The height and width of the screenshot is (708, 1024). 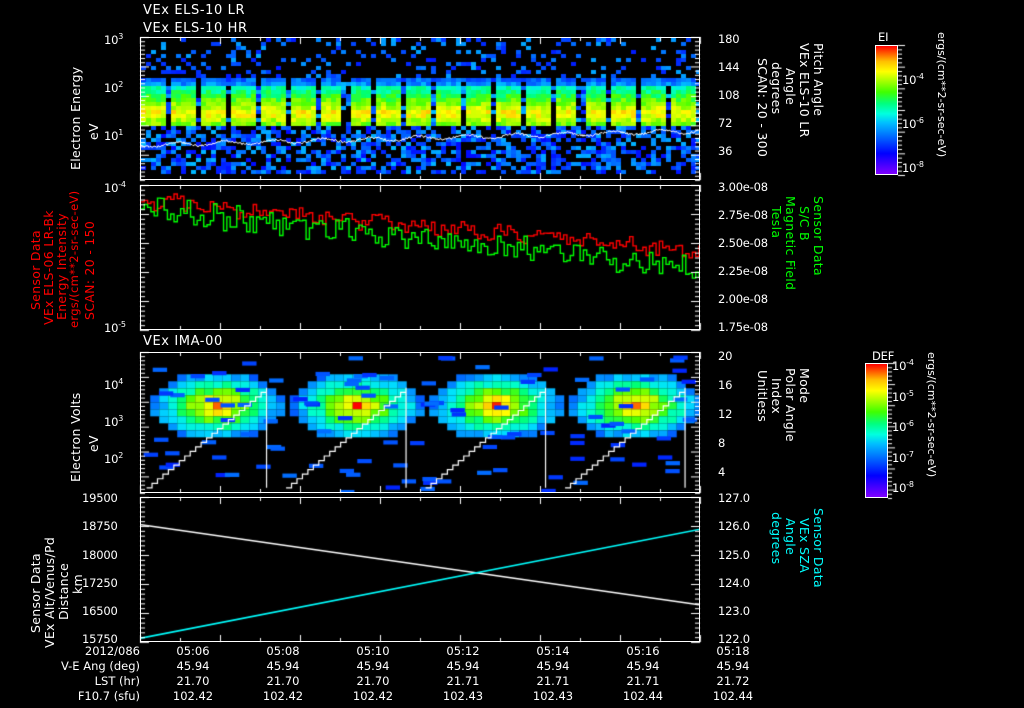 What do you see at coordinates (804, 90) in the screenshot?
I see `panel1-right-label-1: VEx ELS-10 LR` at bounding box center [804, 90].